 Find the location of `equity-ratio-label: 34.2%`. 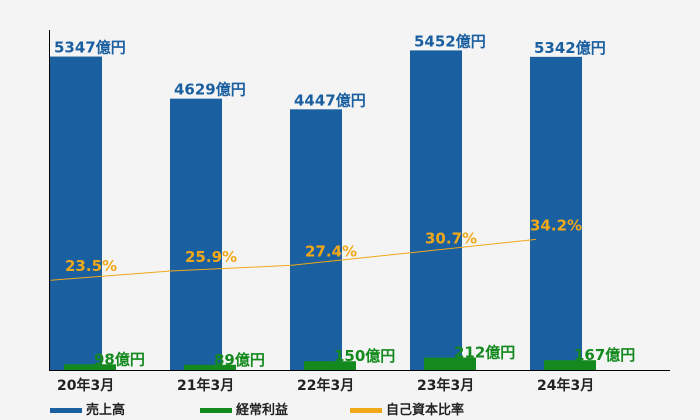

equity-ratio-label: 34.2% is located at coordinates (556, 225).